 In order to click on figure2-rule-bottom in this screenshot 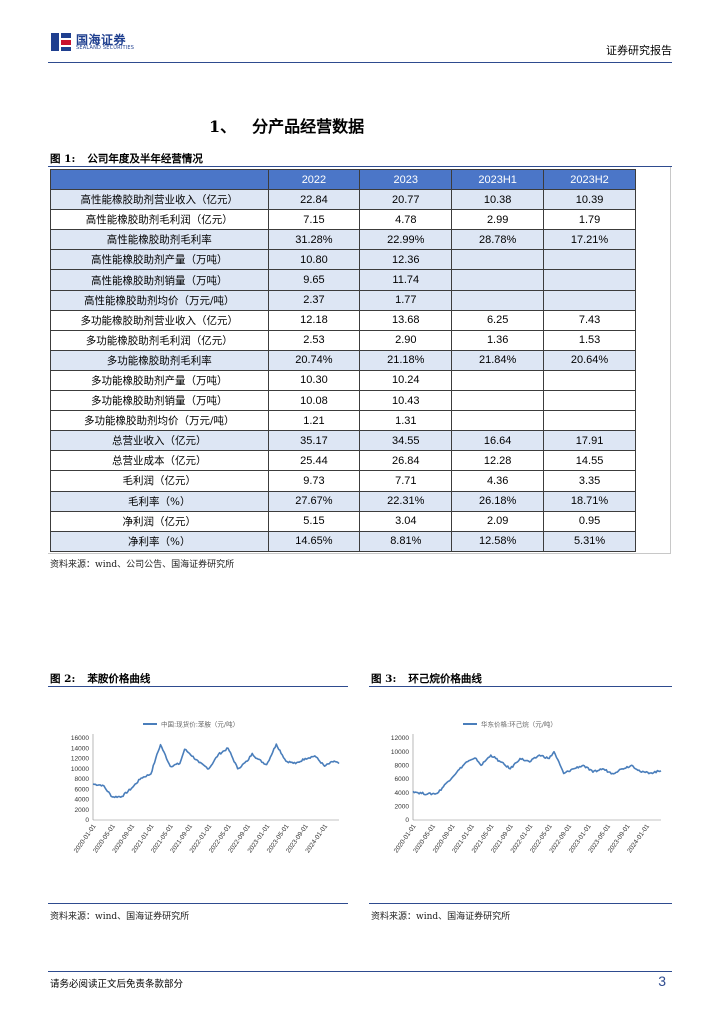, I will do `click(198, 903)`.